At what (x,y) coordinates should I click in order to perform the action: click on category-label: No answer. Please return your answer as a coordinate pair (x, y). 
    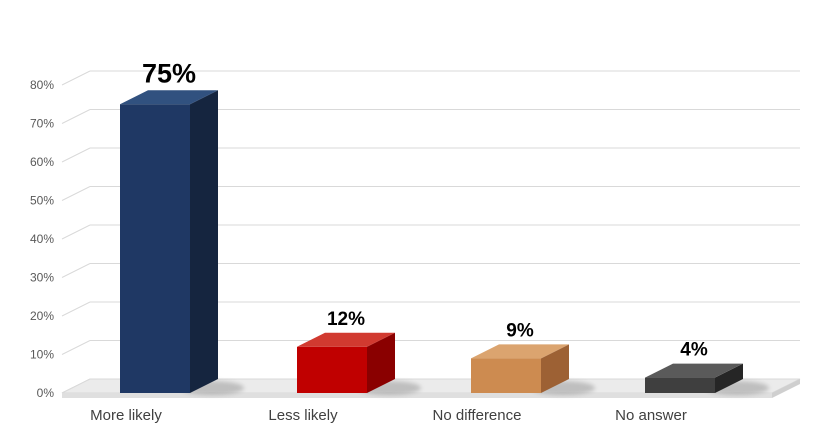
    Looking at the image, I should click on (651, 415).